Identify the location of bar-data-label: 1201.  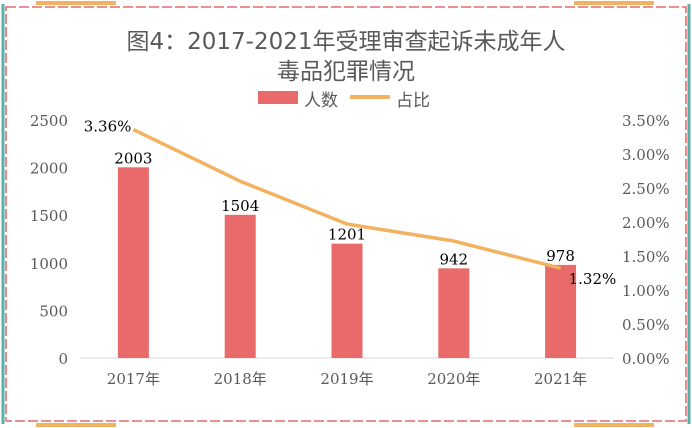
(347, 235).